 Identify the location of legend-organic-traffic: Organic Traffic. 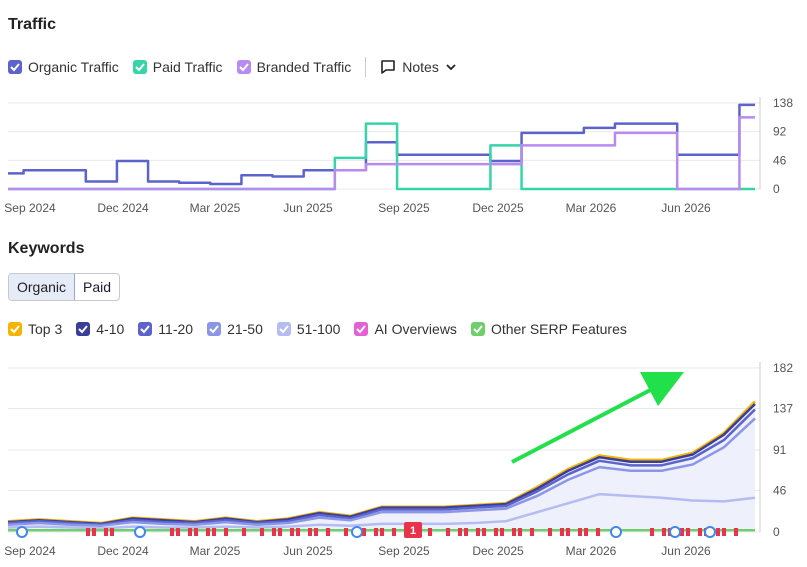
(63, 67).